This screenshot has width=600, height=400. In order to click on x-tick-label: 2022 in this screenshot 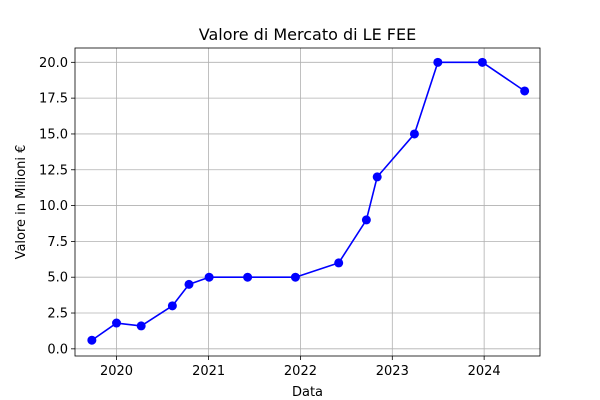, I will do `click(300, 371)`.